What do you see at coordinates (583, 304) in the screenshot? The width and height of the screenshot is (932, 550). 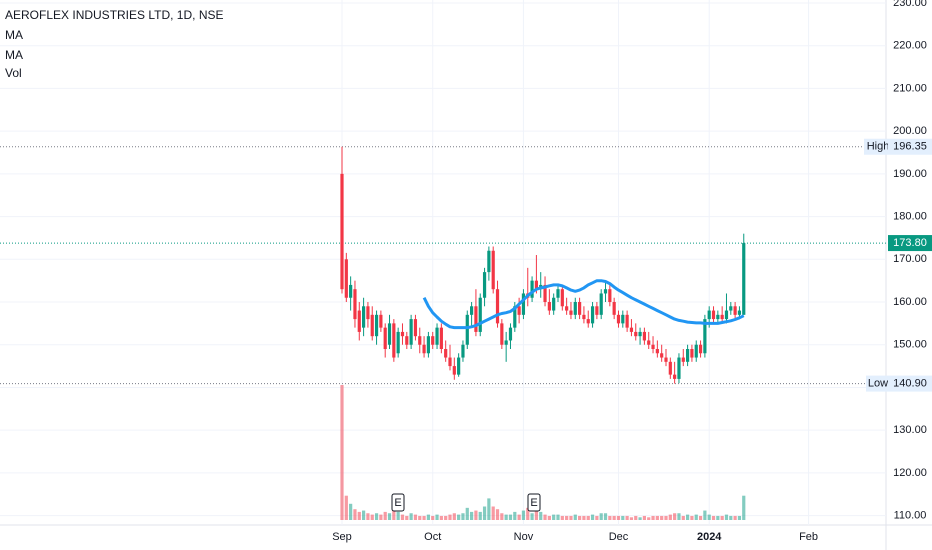 I see `ma-line` at bounding box center [583, 304].